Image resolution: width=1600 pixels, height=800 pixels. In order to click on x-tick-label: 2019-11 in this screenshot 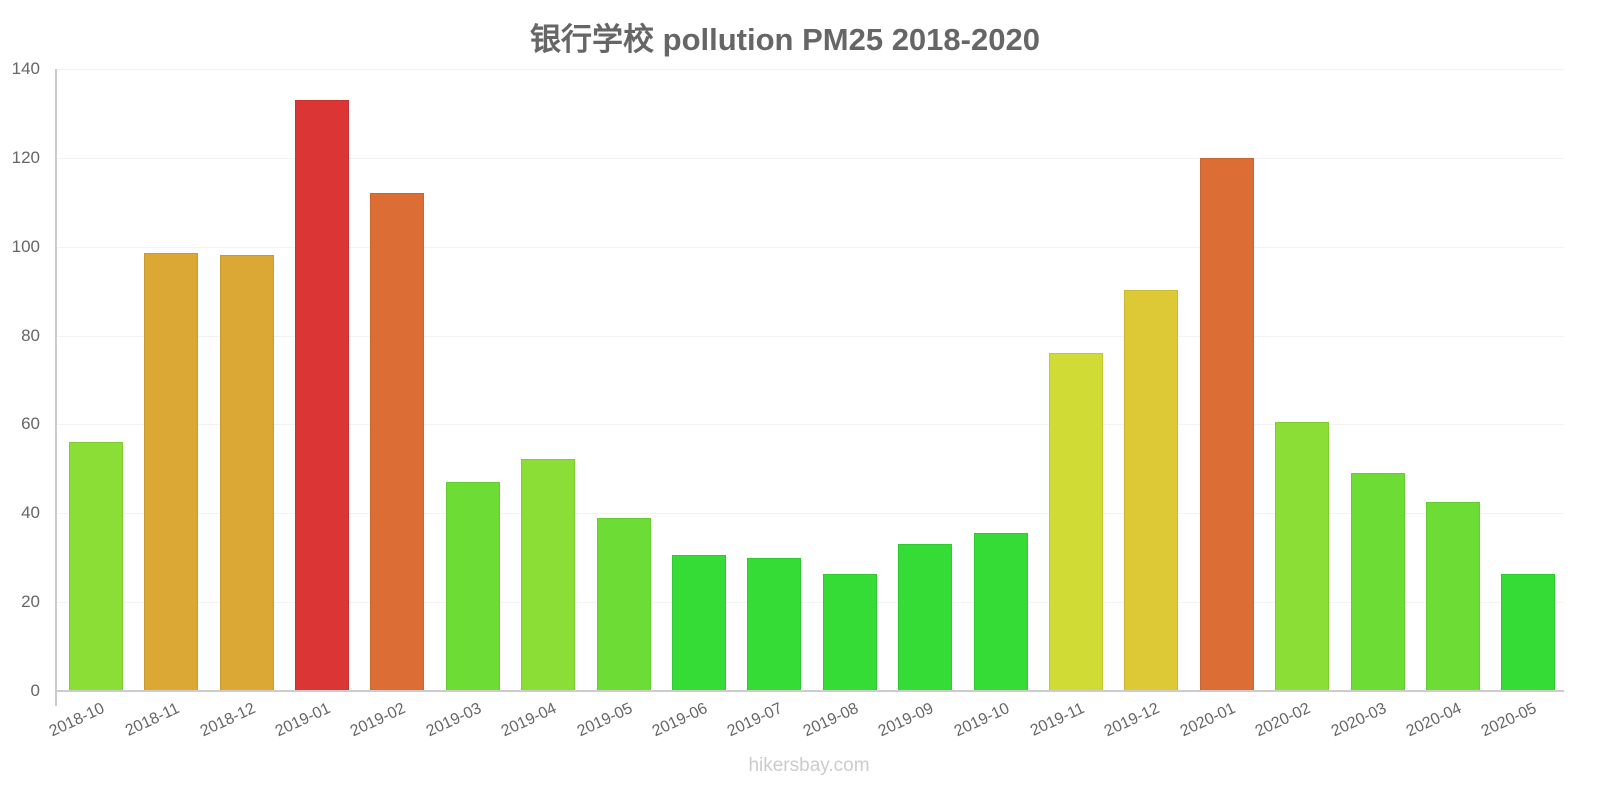, I will do `click(1057, 720)`.